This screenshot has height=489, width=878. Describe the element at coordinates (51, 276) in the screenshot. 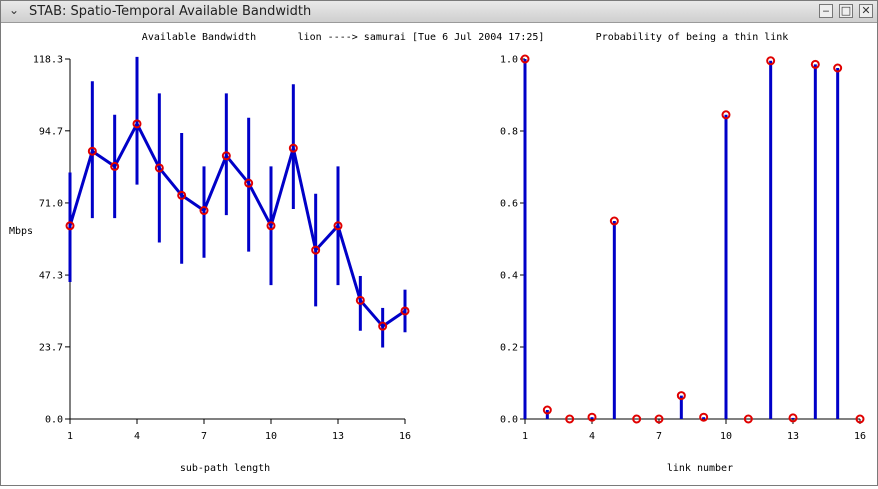

I see `y-tick-label-0-2: 47.3` at that location.